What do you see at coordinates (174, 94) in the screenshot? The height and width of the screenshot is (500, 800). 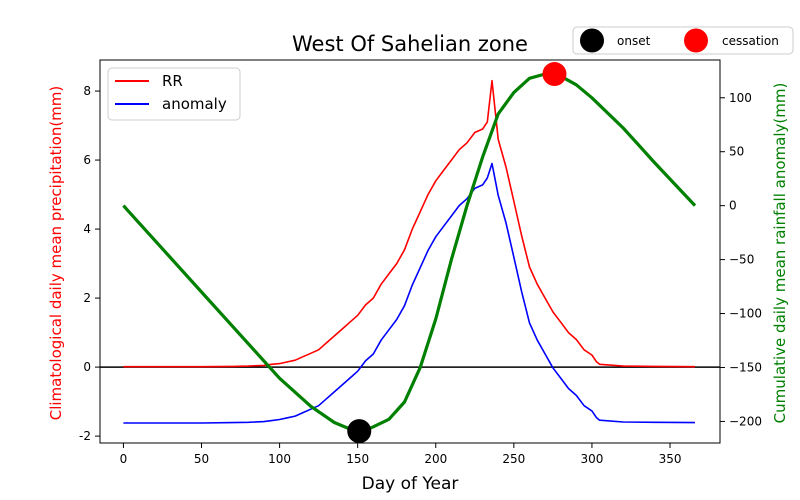 I see `series-legend: RR anomaly` at bounding box center [174, 94].